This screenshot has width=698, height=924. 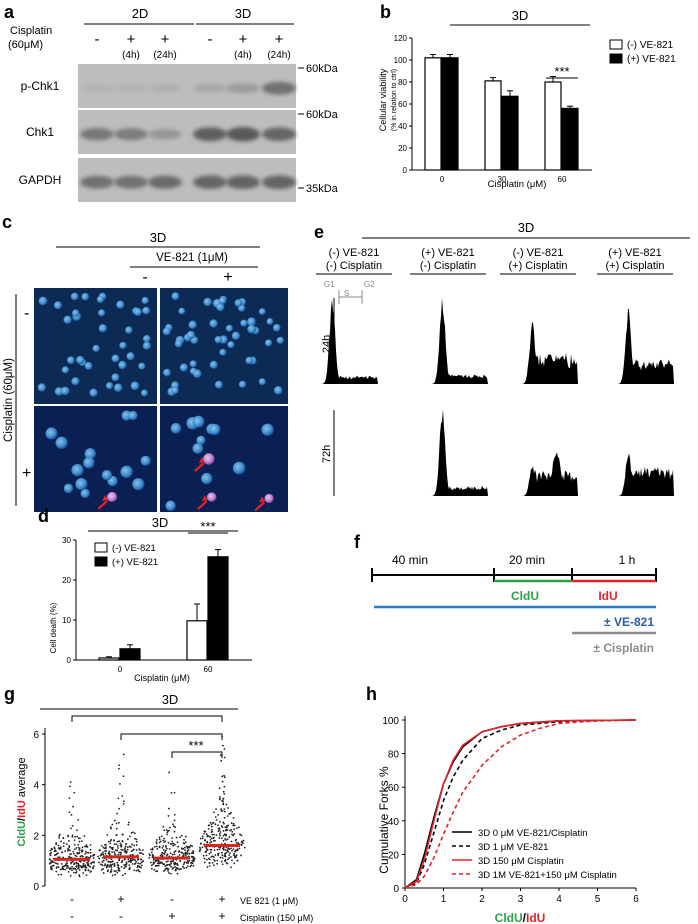 I want to click on g-row2-sign: -, so click(x=72, y=916).